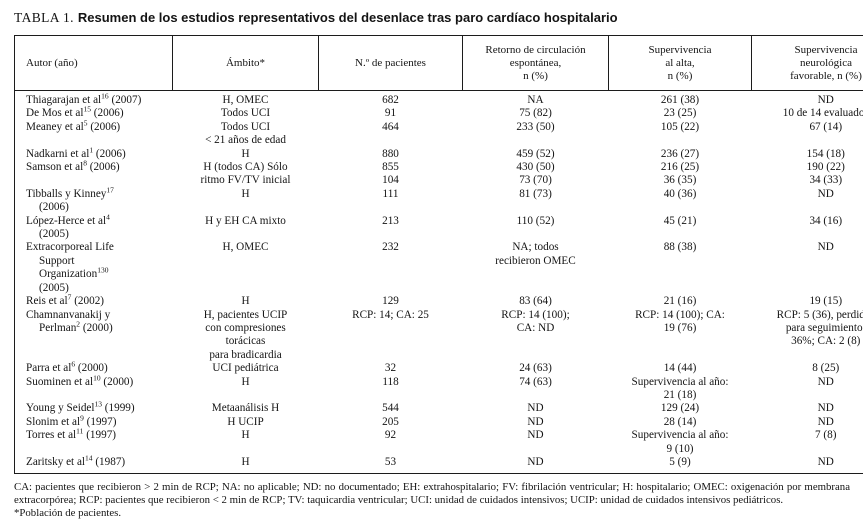  I want to click on cell-line: Chamnanvanakij y, so click(68, 314).